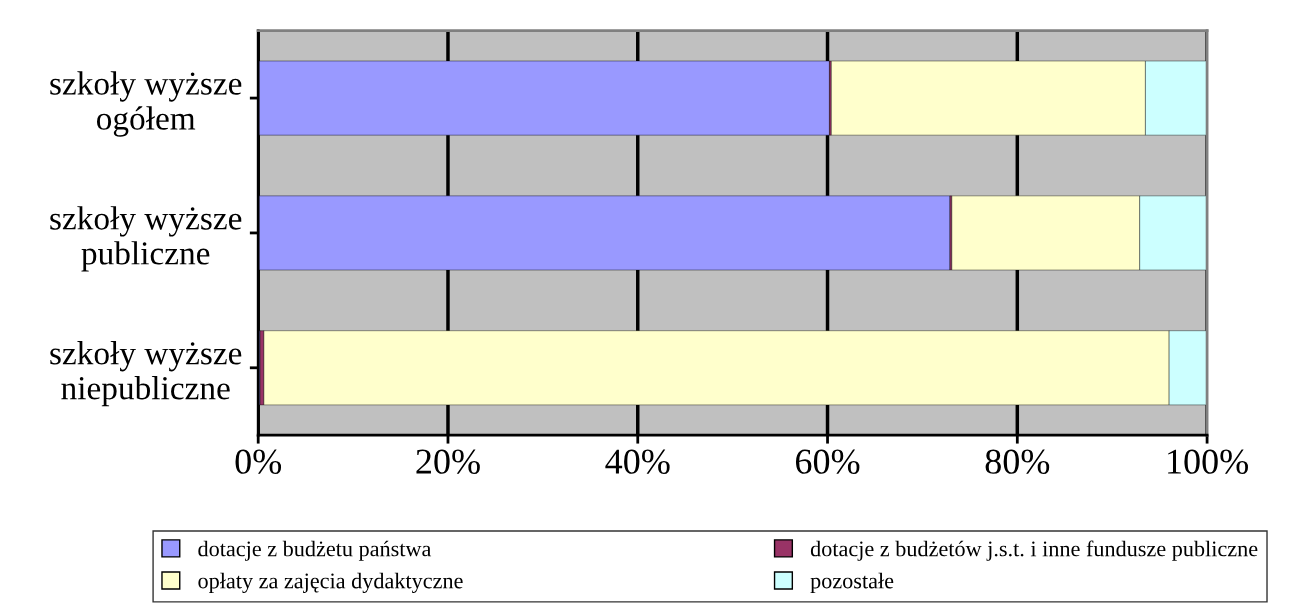 Image resolution: width=1291 pixels, height=613 pixels. Describe the element at coordinates (146, 104) in the screenshot. I see `y-tick-label: szkoły wyższe ogółem` at that location.